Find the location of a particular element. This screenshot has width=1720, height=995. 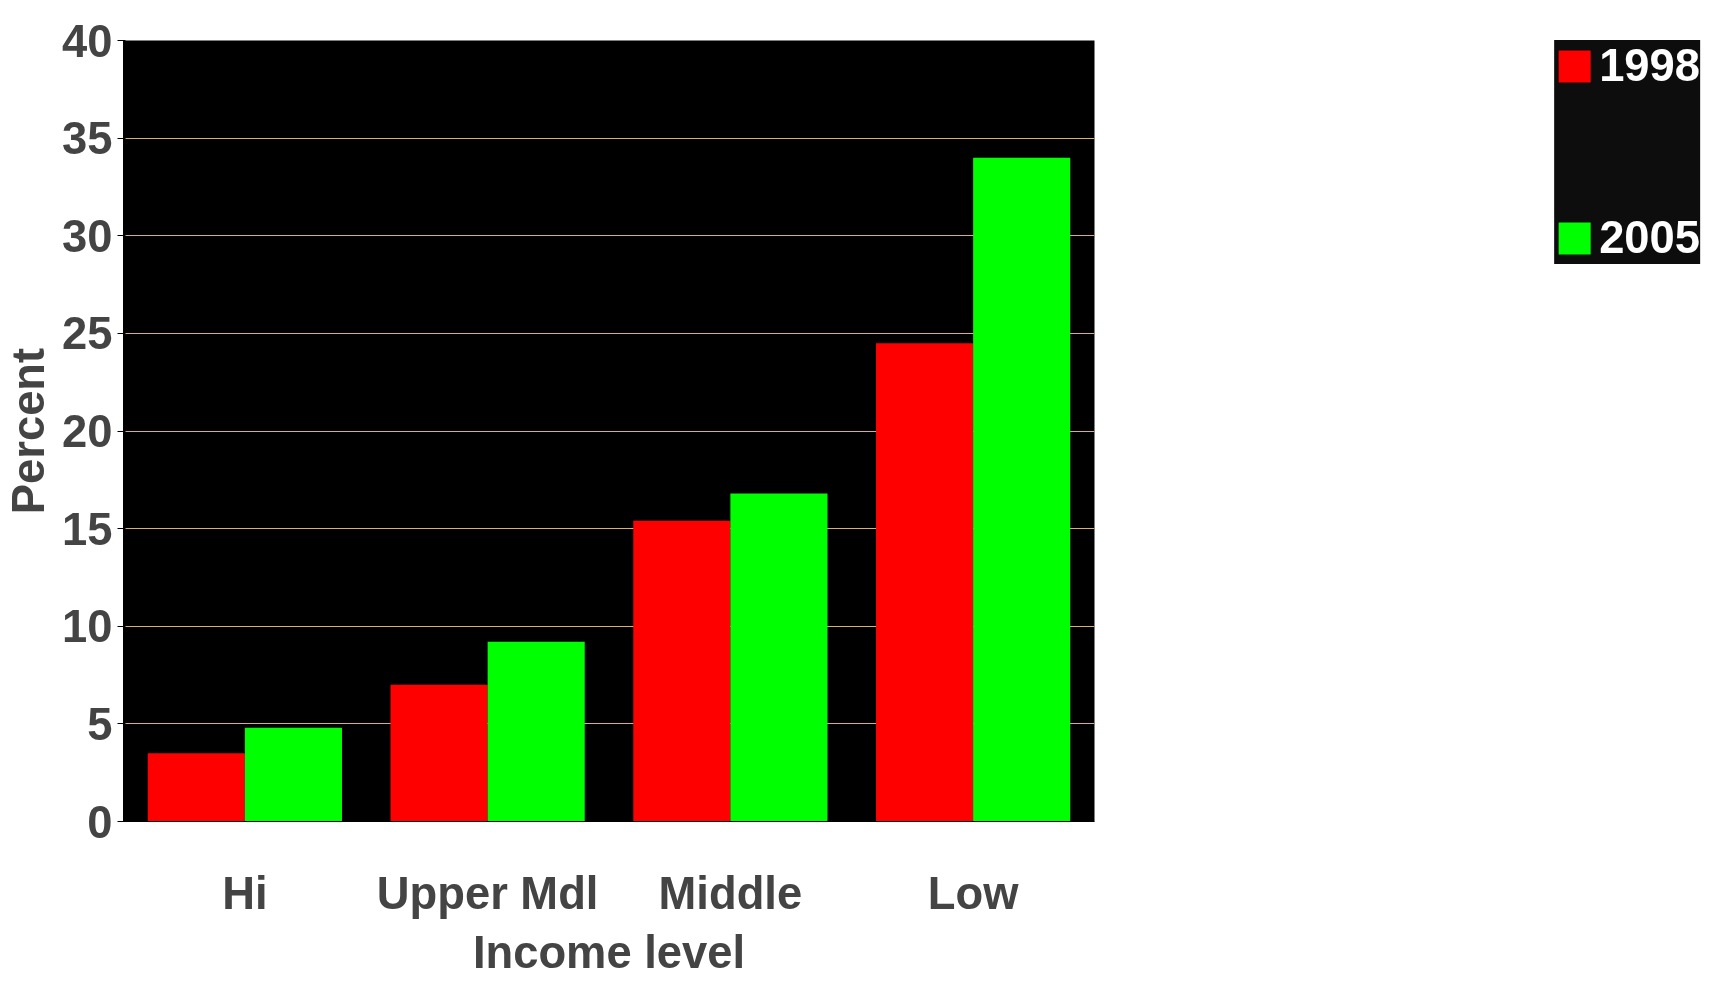

y-tick-label: 35 is located at coordinates (87, 139).